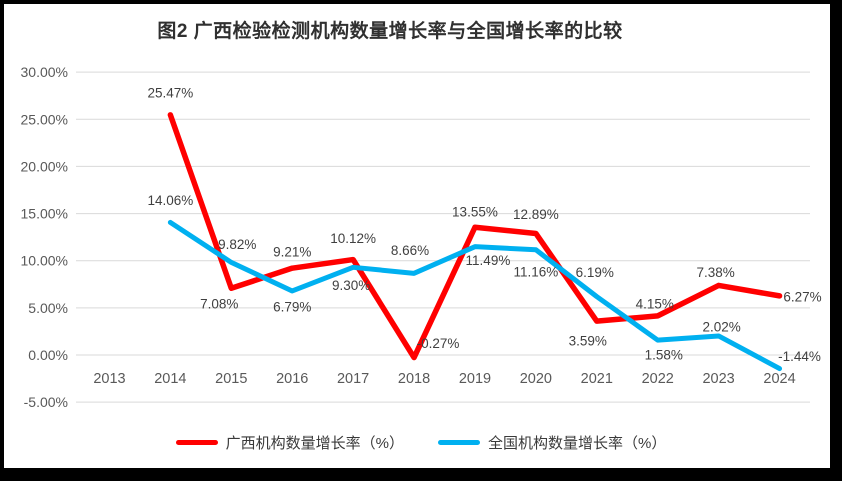 The image size is (842, 481). I want to click on x-axis-tick-label: 2023, so click(718, 379).